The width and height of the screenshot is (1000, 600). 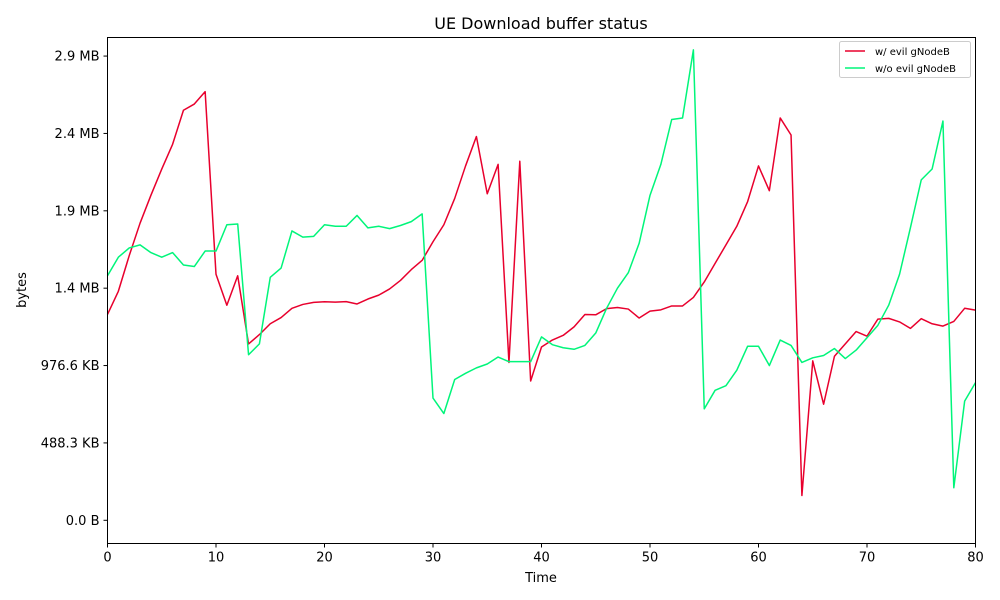 What do you see at coordinates (77, 57) in the screenshot?
I see `y-tick-label: 2.9 MB` at bounding box center [77, 57].